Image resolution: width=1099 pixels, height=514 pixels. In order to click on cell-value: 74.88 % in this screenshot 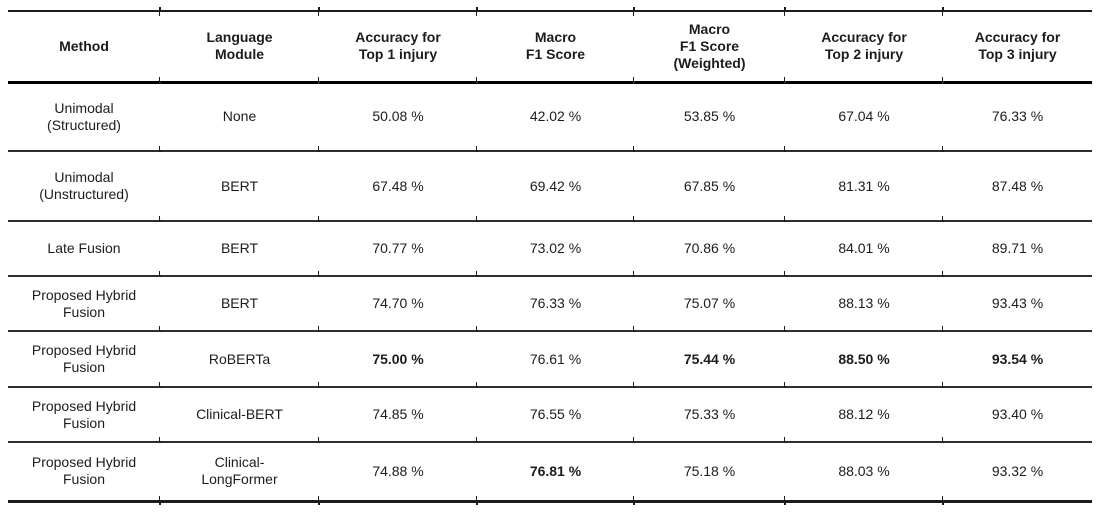, I will do `click(398, 473)`.